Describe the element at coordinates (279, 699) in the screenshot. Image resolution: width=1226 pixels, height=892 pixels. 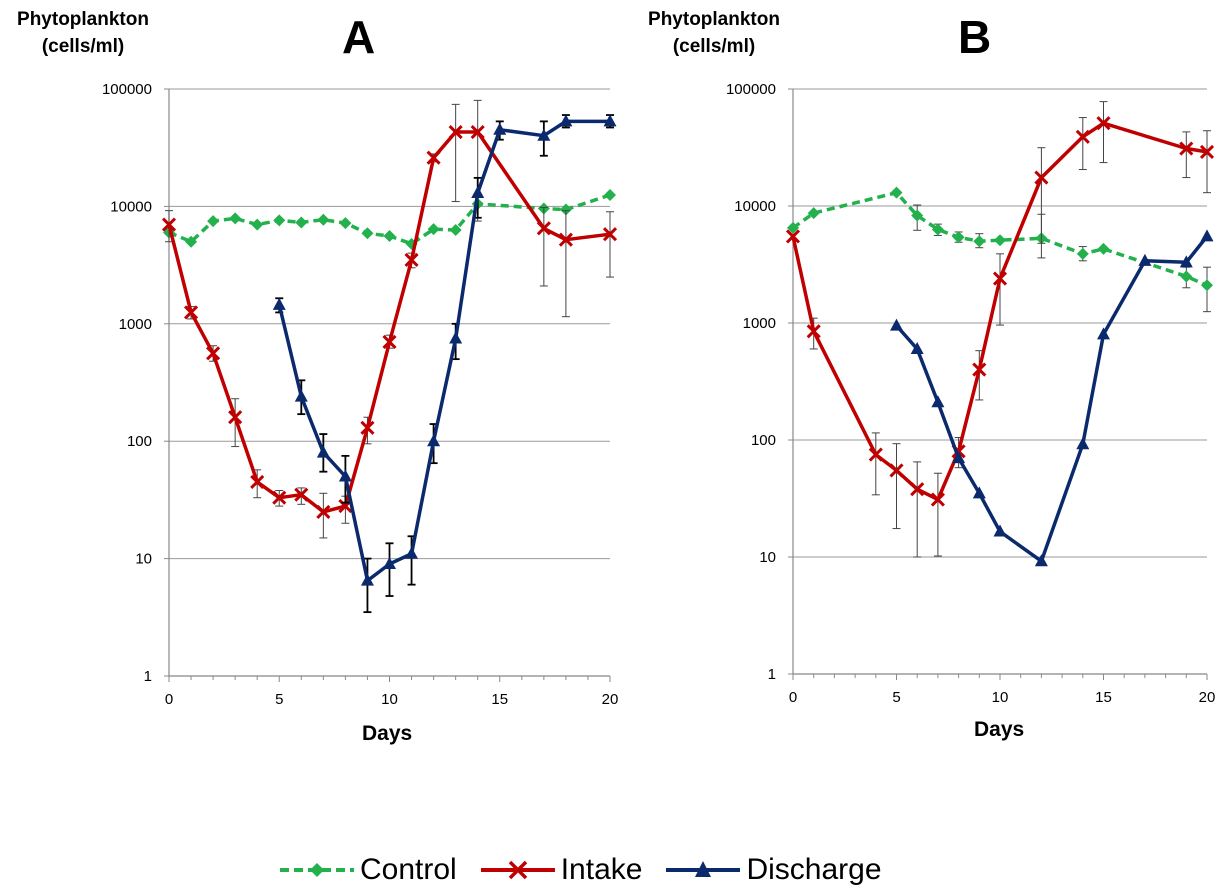
I see `chart-a-x-tick-label: 5` at that location.